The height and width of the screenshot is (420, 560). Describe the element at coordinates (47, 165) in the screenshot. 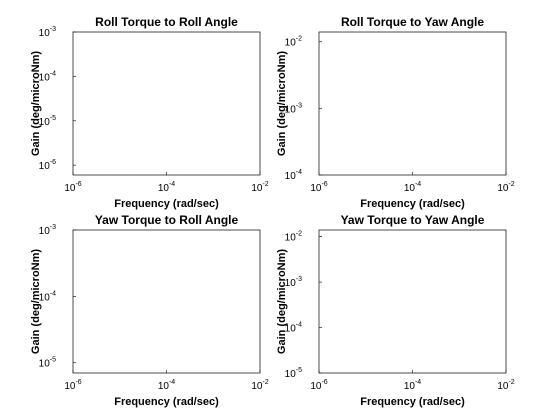

I see `y-tick-label: 10⁻⁶` at that location.